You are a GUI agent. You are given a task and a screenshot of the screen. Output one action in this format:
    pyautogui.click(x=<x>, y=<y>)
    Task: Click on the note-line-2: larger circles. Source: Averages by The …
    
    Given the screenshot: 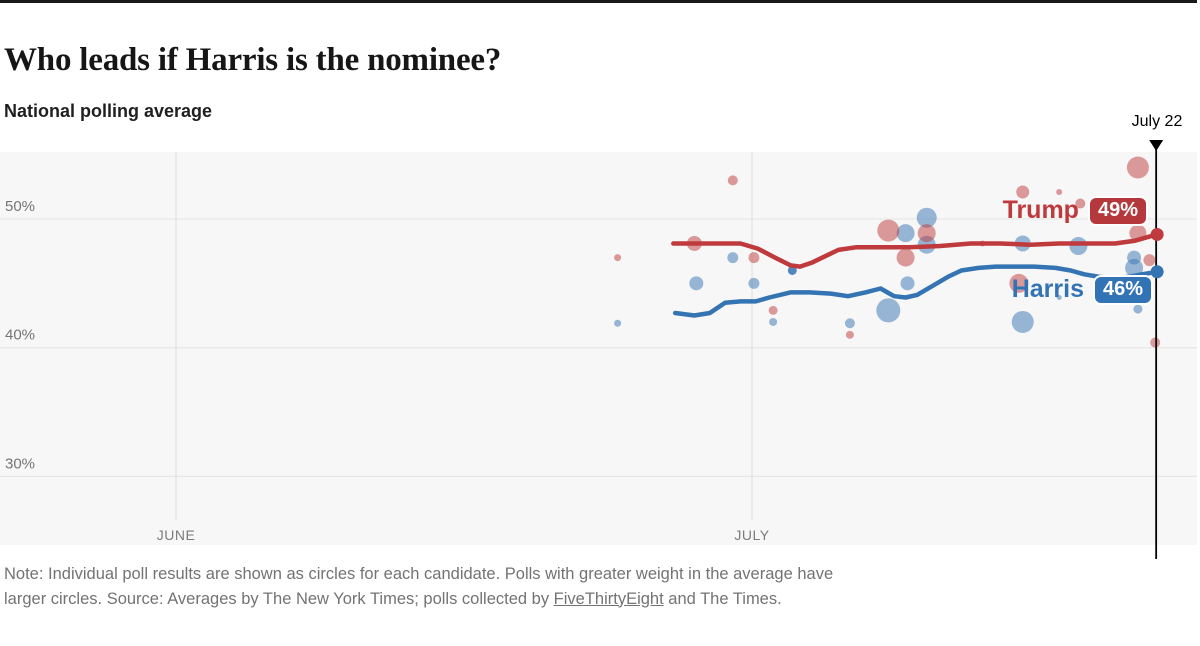 What is the action you would take?
    pyautogui.click(x=418, y=599)
    